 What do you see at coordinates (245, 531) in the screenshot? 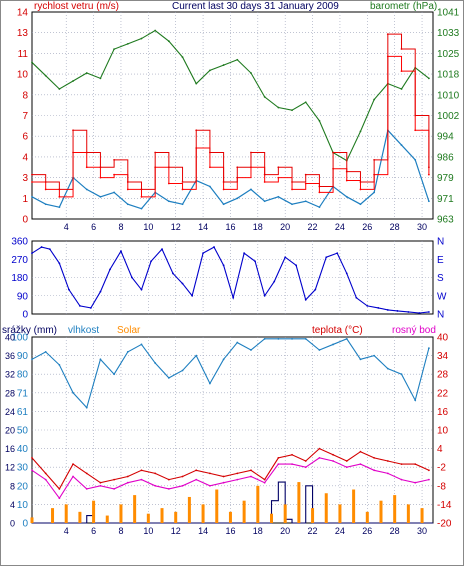
I see `humidity-x-axis: 4 6 8 10 12 14 16 18 20 22 24 26 28 30` at bounding box center [245, 531].